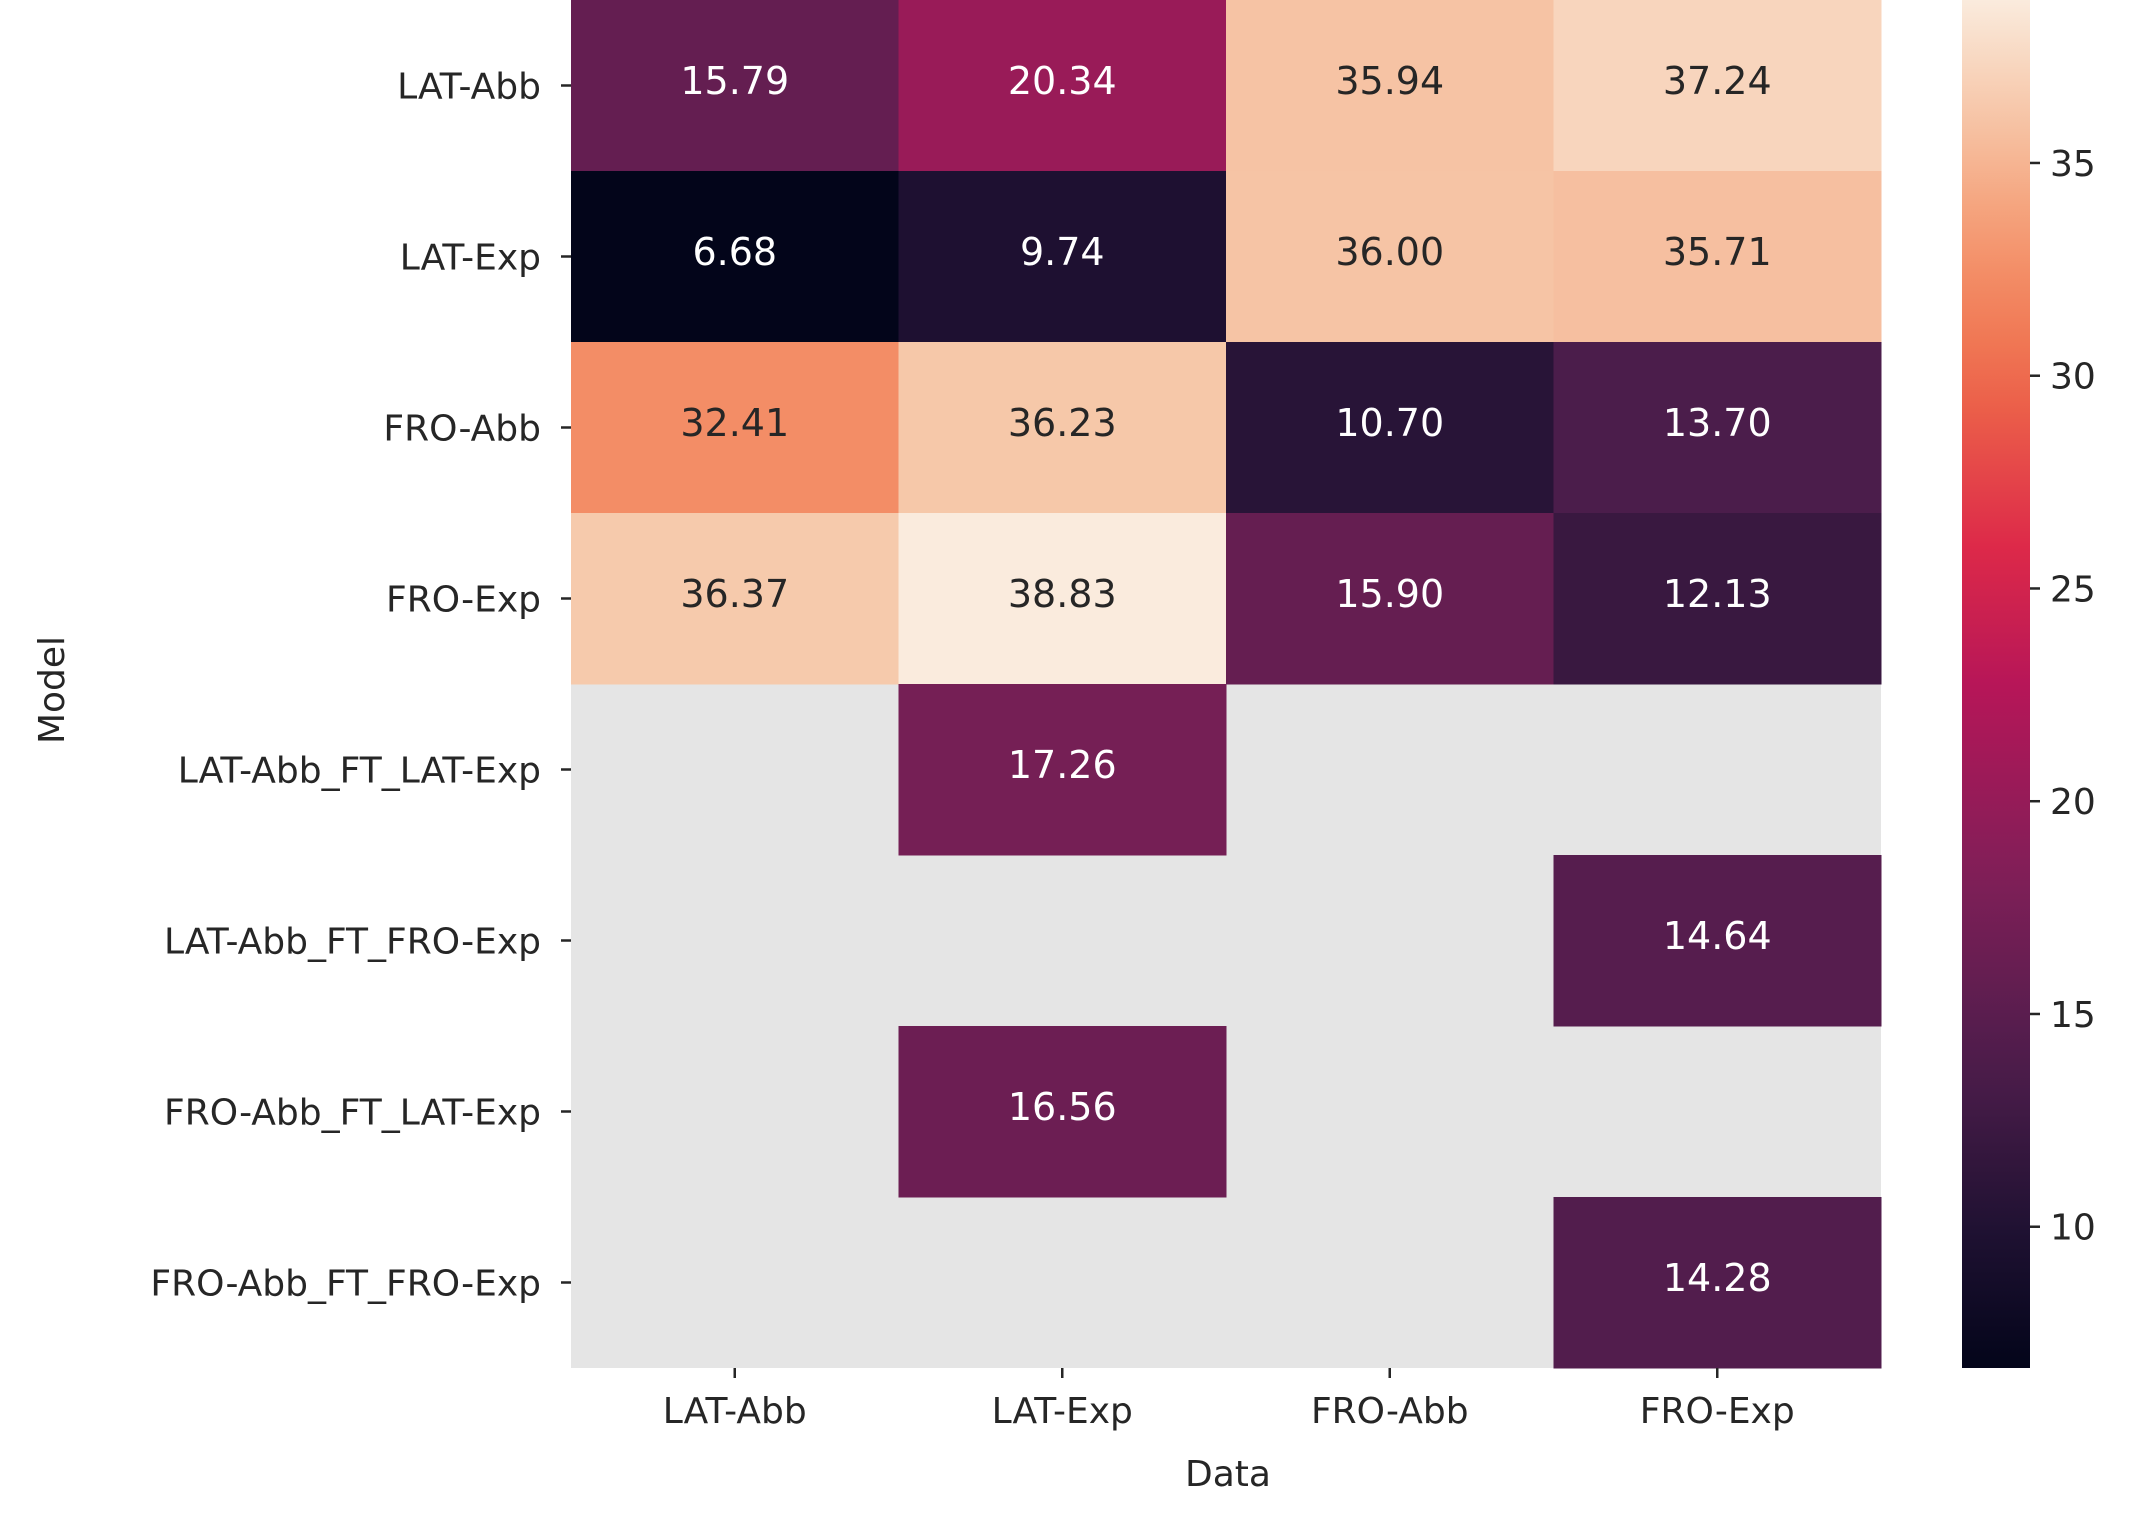 The height and width of the screenshot is (1515, 2131). I want to click on x-axis: LAT-Abb LAT-Exp FRO-Abb FRO-Exp, so click(1229, 1400).